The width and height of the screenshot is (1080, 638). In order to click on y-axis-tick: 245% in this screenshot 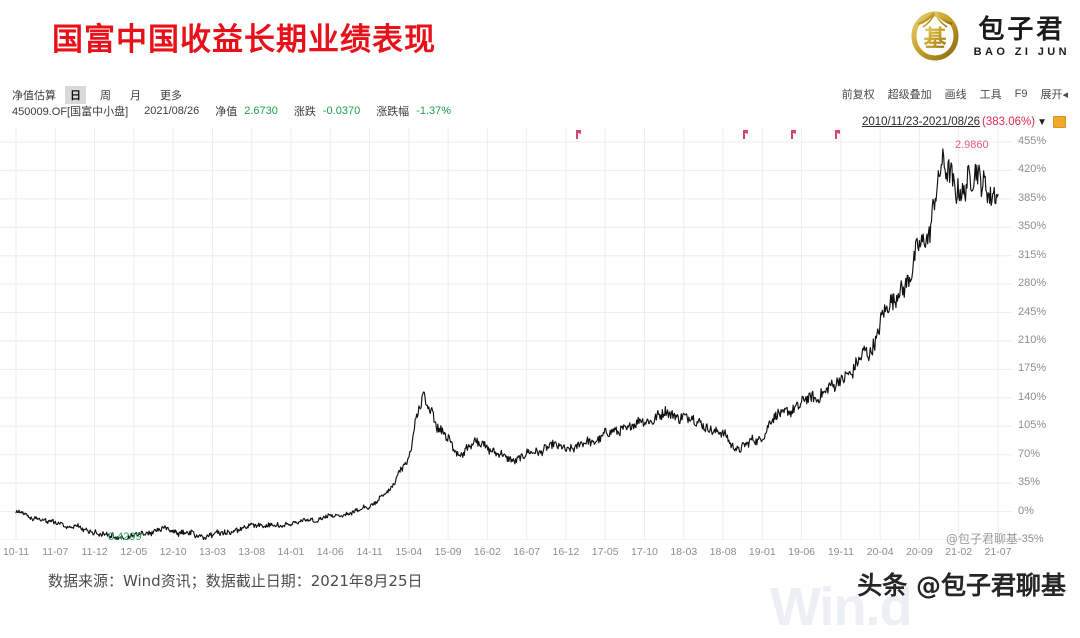, I will do `click(1032, 311)`.